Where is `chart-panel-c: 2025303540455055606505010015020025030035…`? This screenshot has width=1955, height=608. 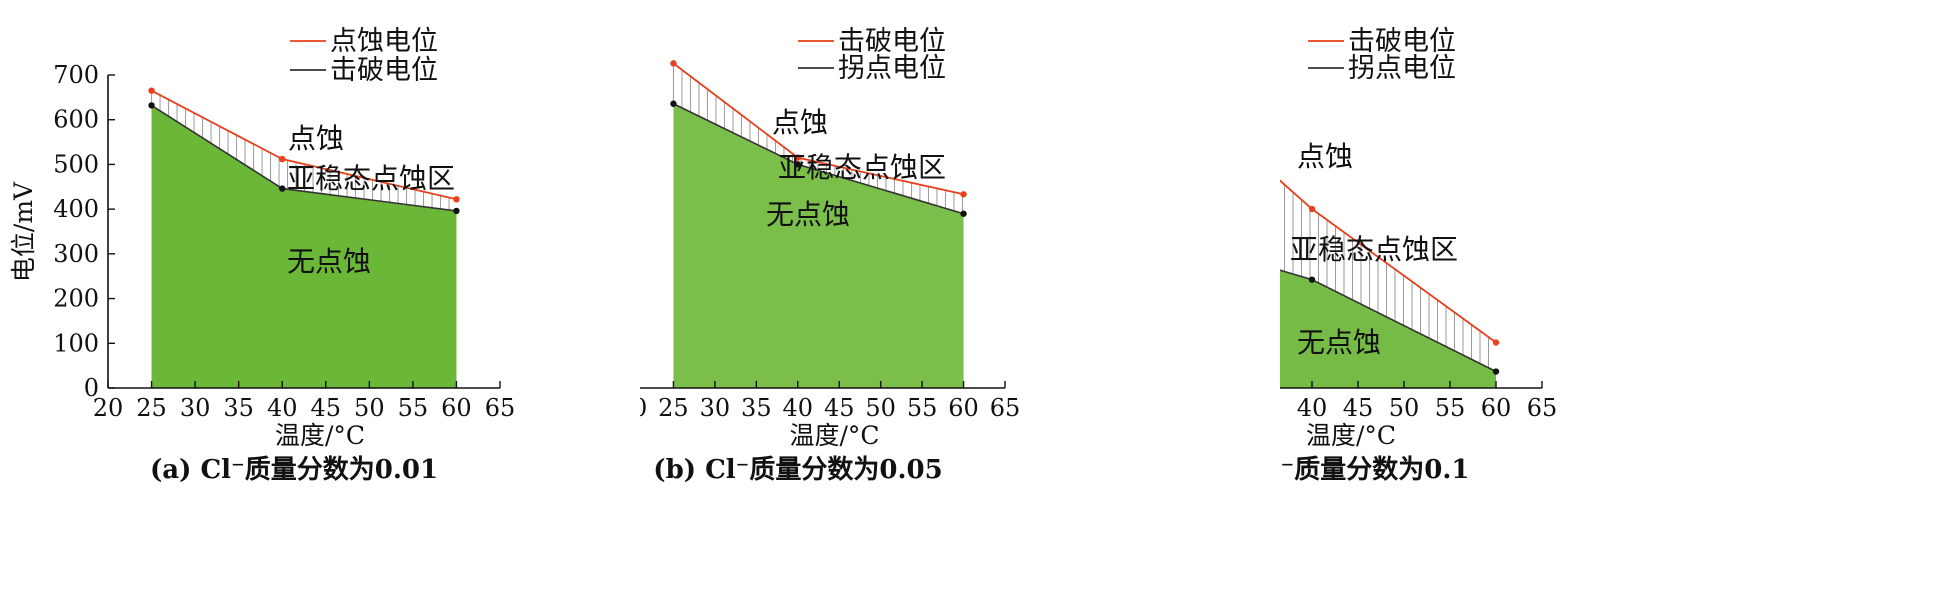
chart-panel-c: 2025303540455055606505010015020025030035… is located at coordinates (1419, 255).